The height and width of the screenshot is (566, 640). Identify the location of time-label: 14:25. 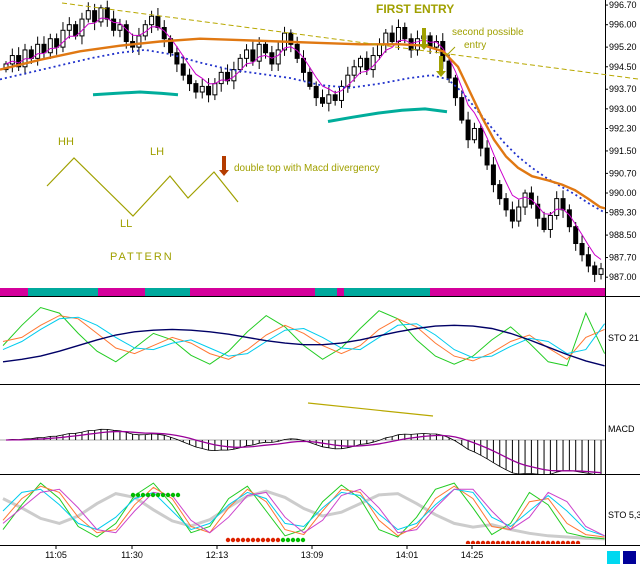
(472, 555).